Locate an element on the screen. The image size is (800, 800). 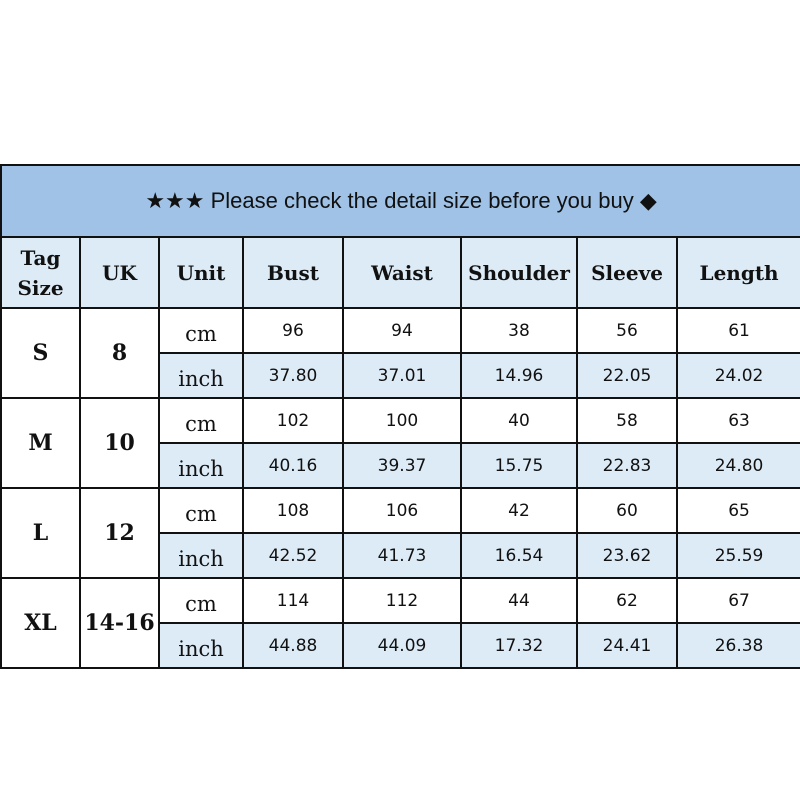
header-unit: Unit is located at coordinates (201, 272).